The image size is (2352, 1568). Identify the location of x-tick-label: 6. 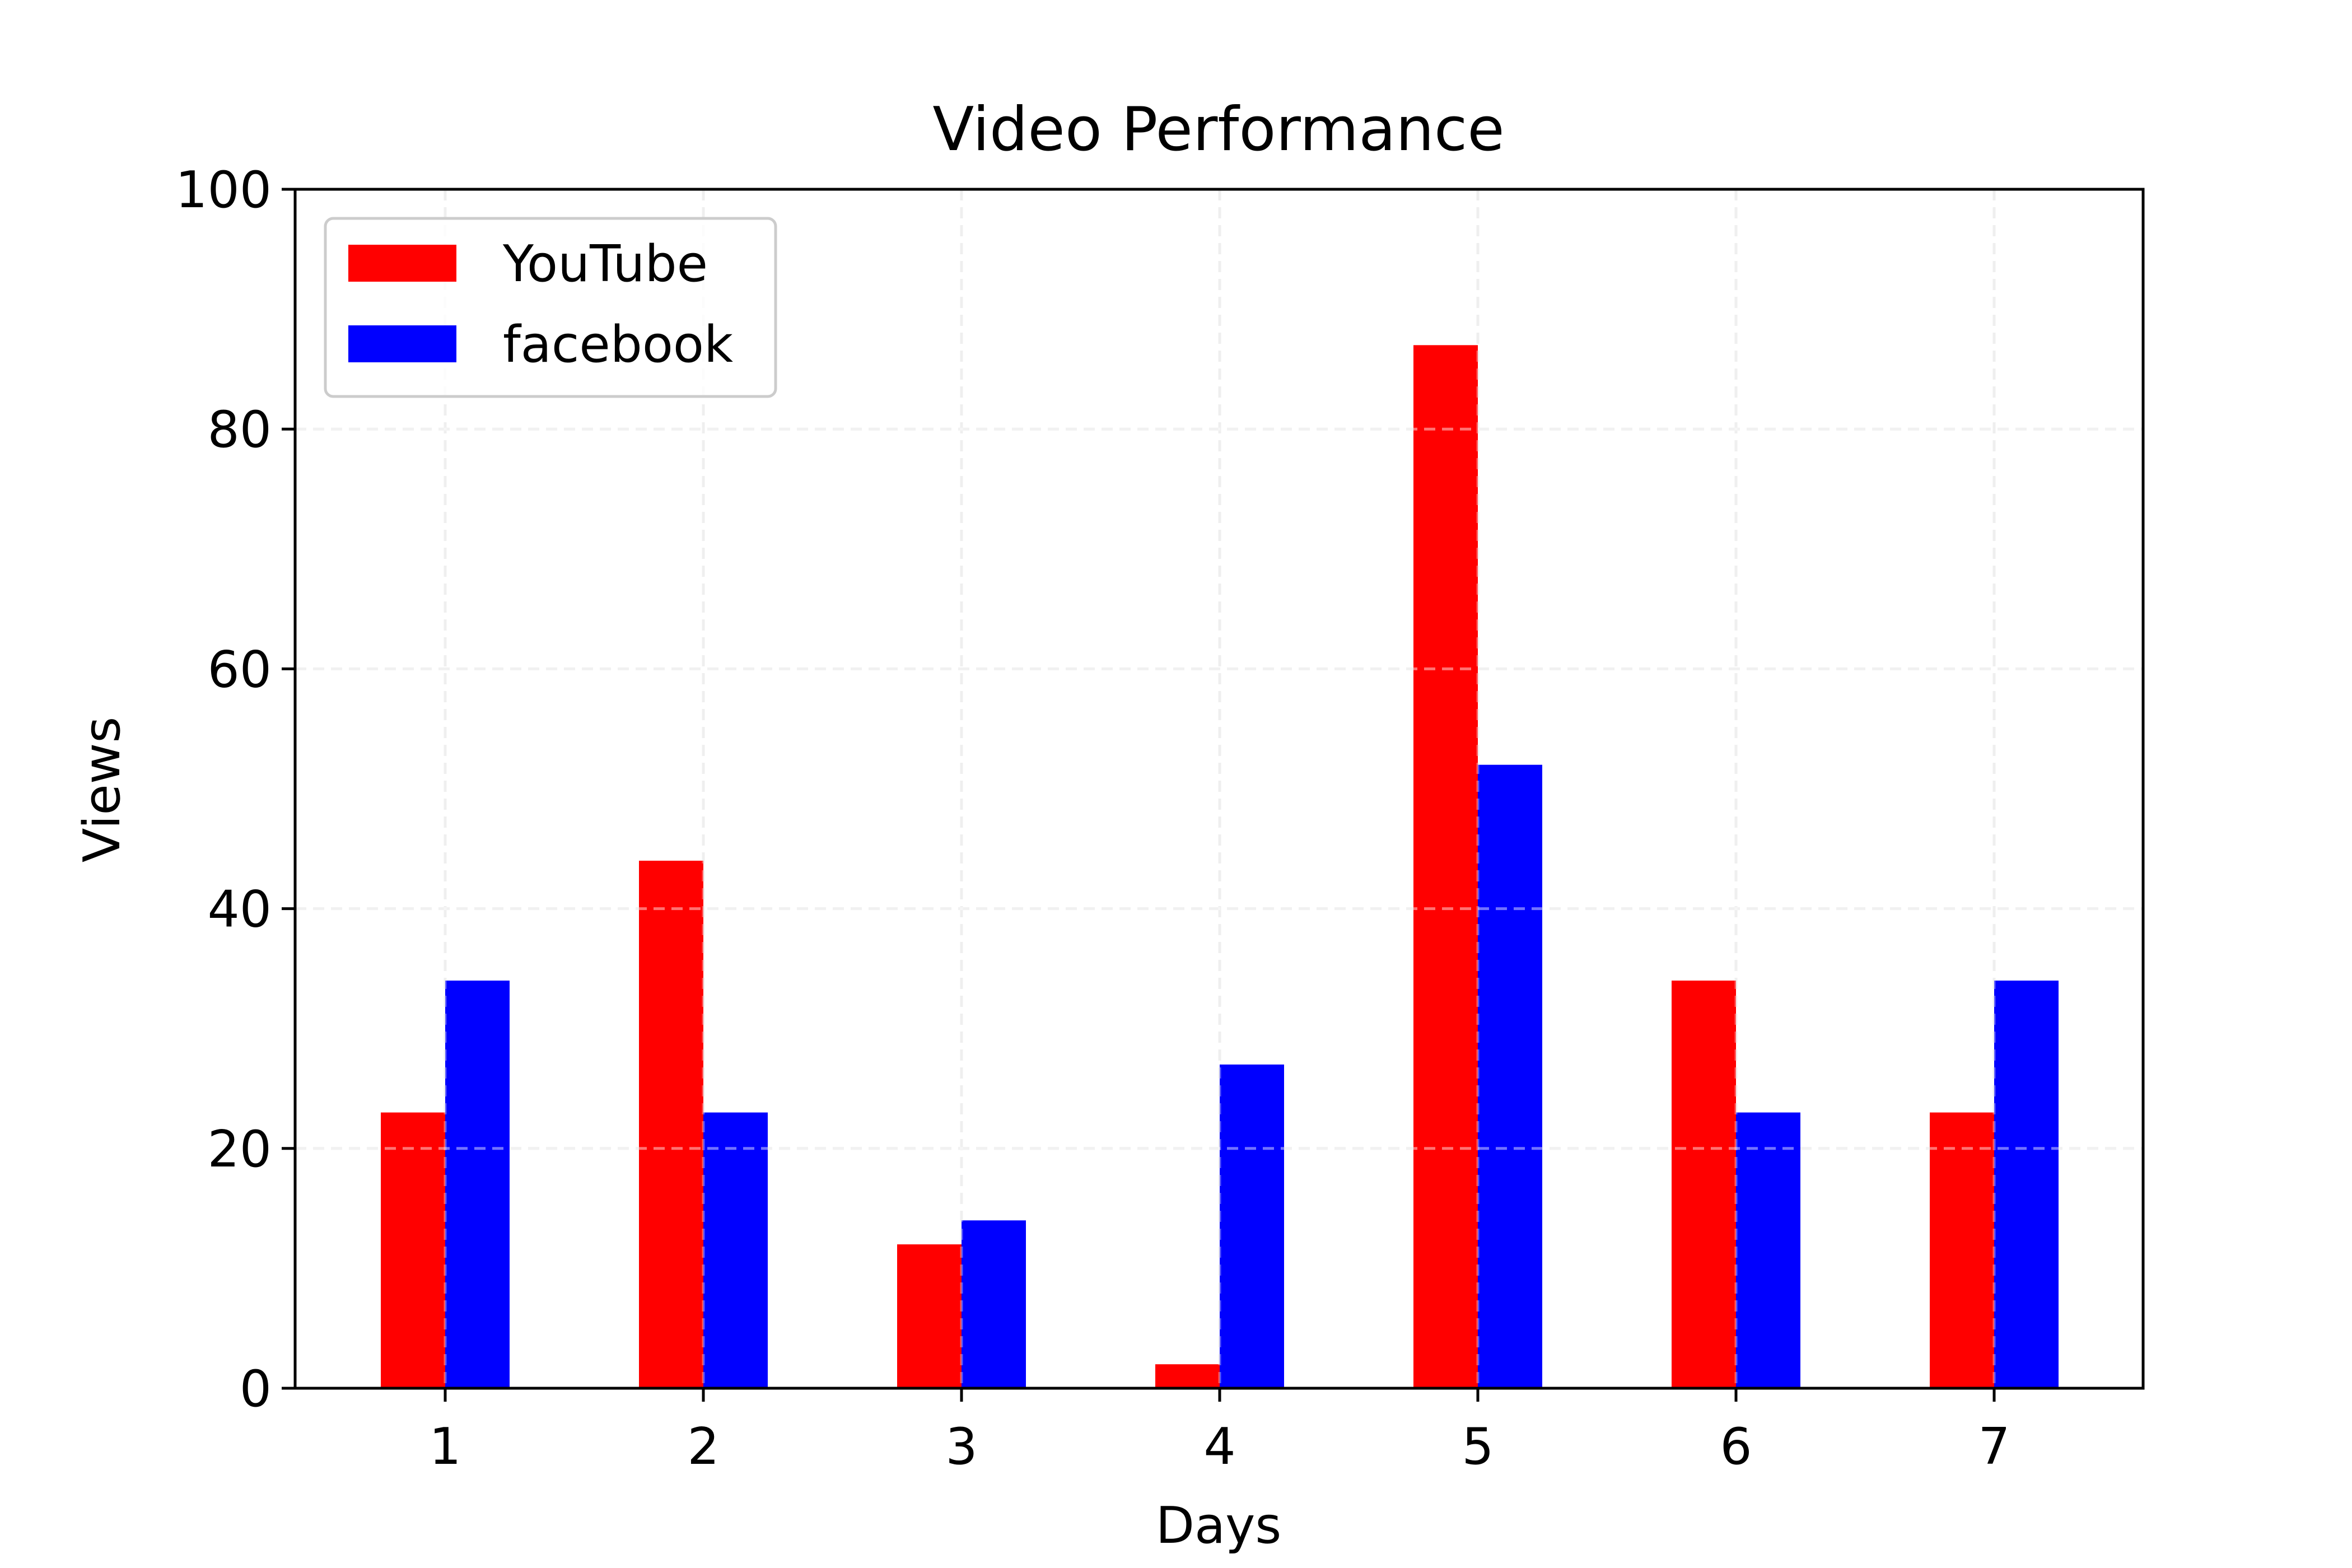
(1736, 1446).